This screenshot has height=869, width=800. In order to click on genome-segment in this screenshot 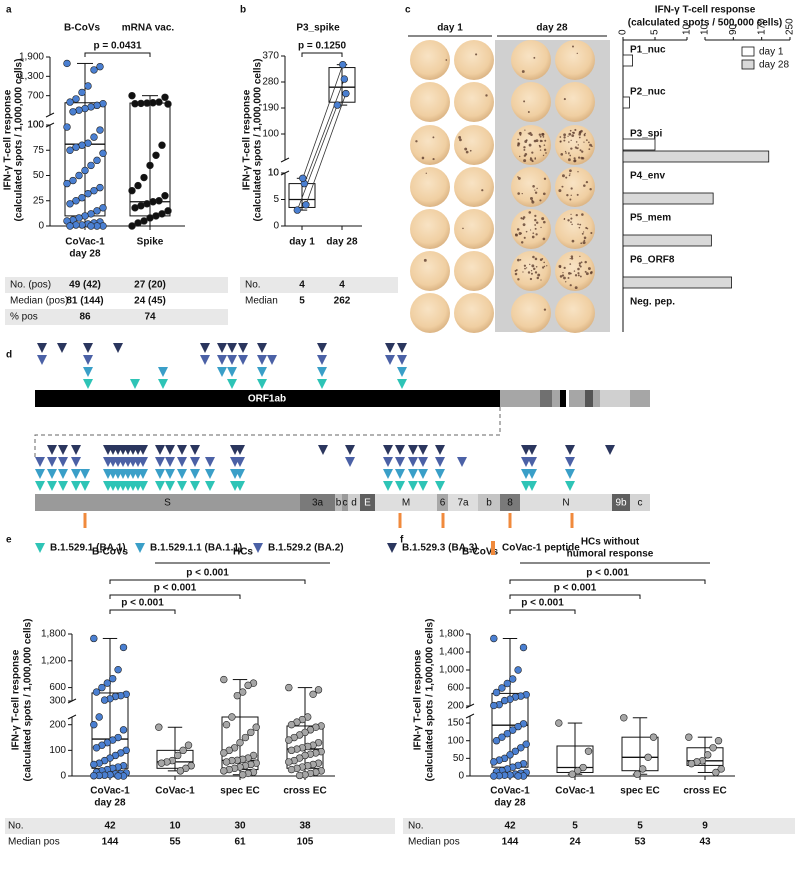, I will do `click(615, 398)`.